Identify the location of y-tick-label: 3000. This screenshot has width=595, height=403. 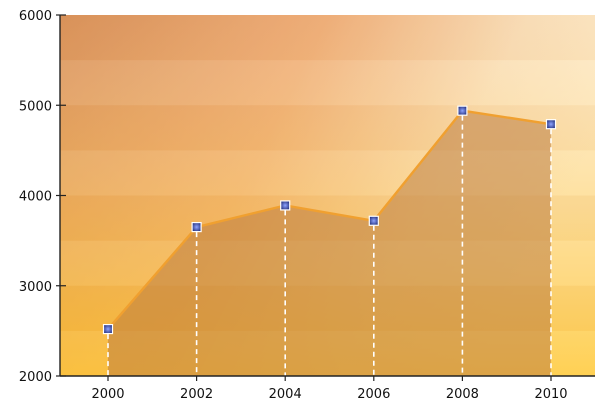
(35, 287).